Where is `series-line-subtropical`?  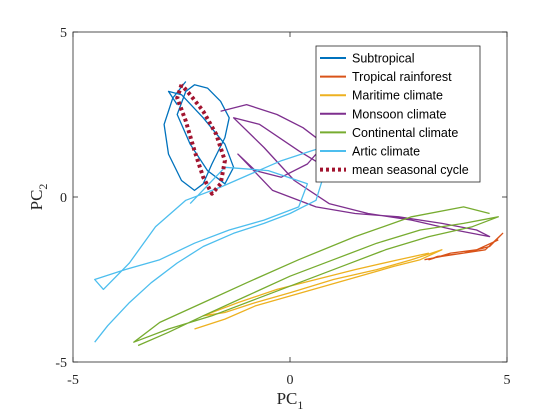 series-line-subtropical is located at coordinates (199, 136).